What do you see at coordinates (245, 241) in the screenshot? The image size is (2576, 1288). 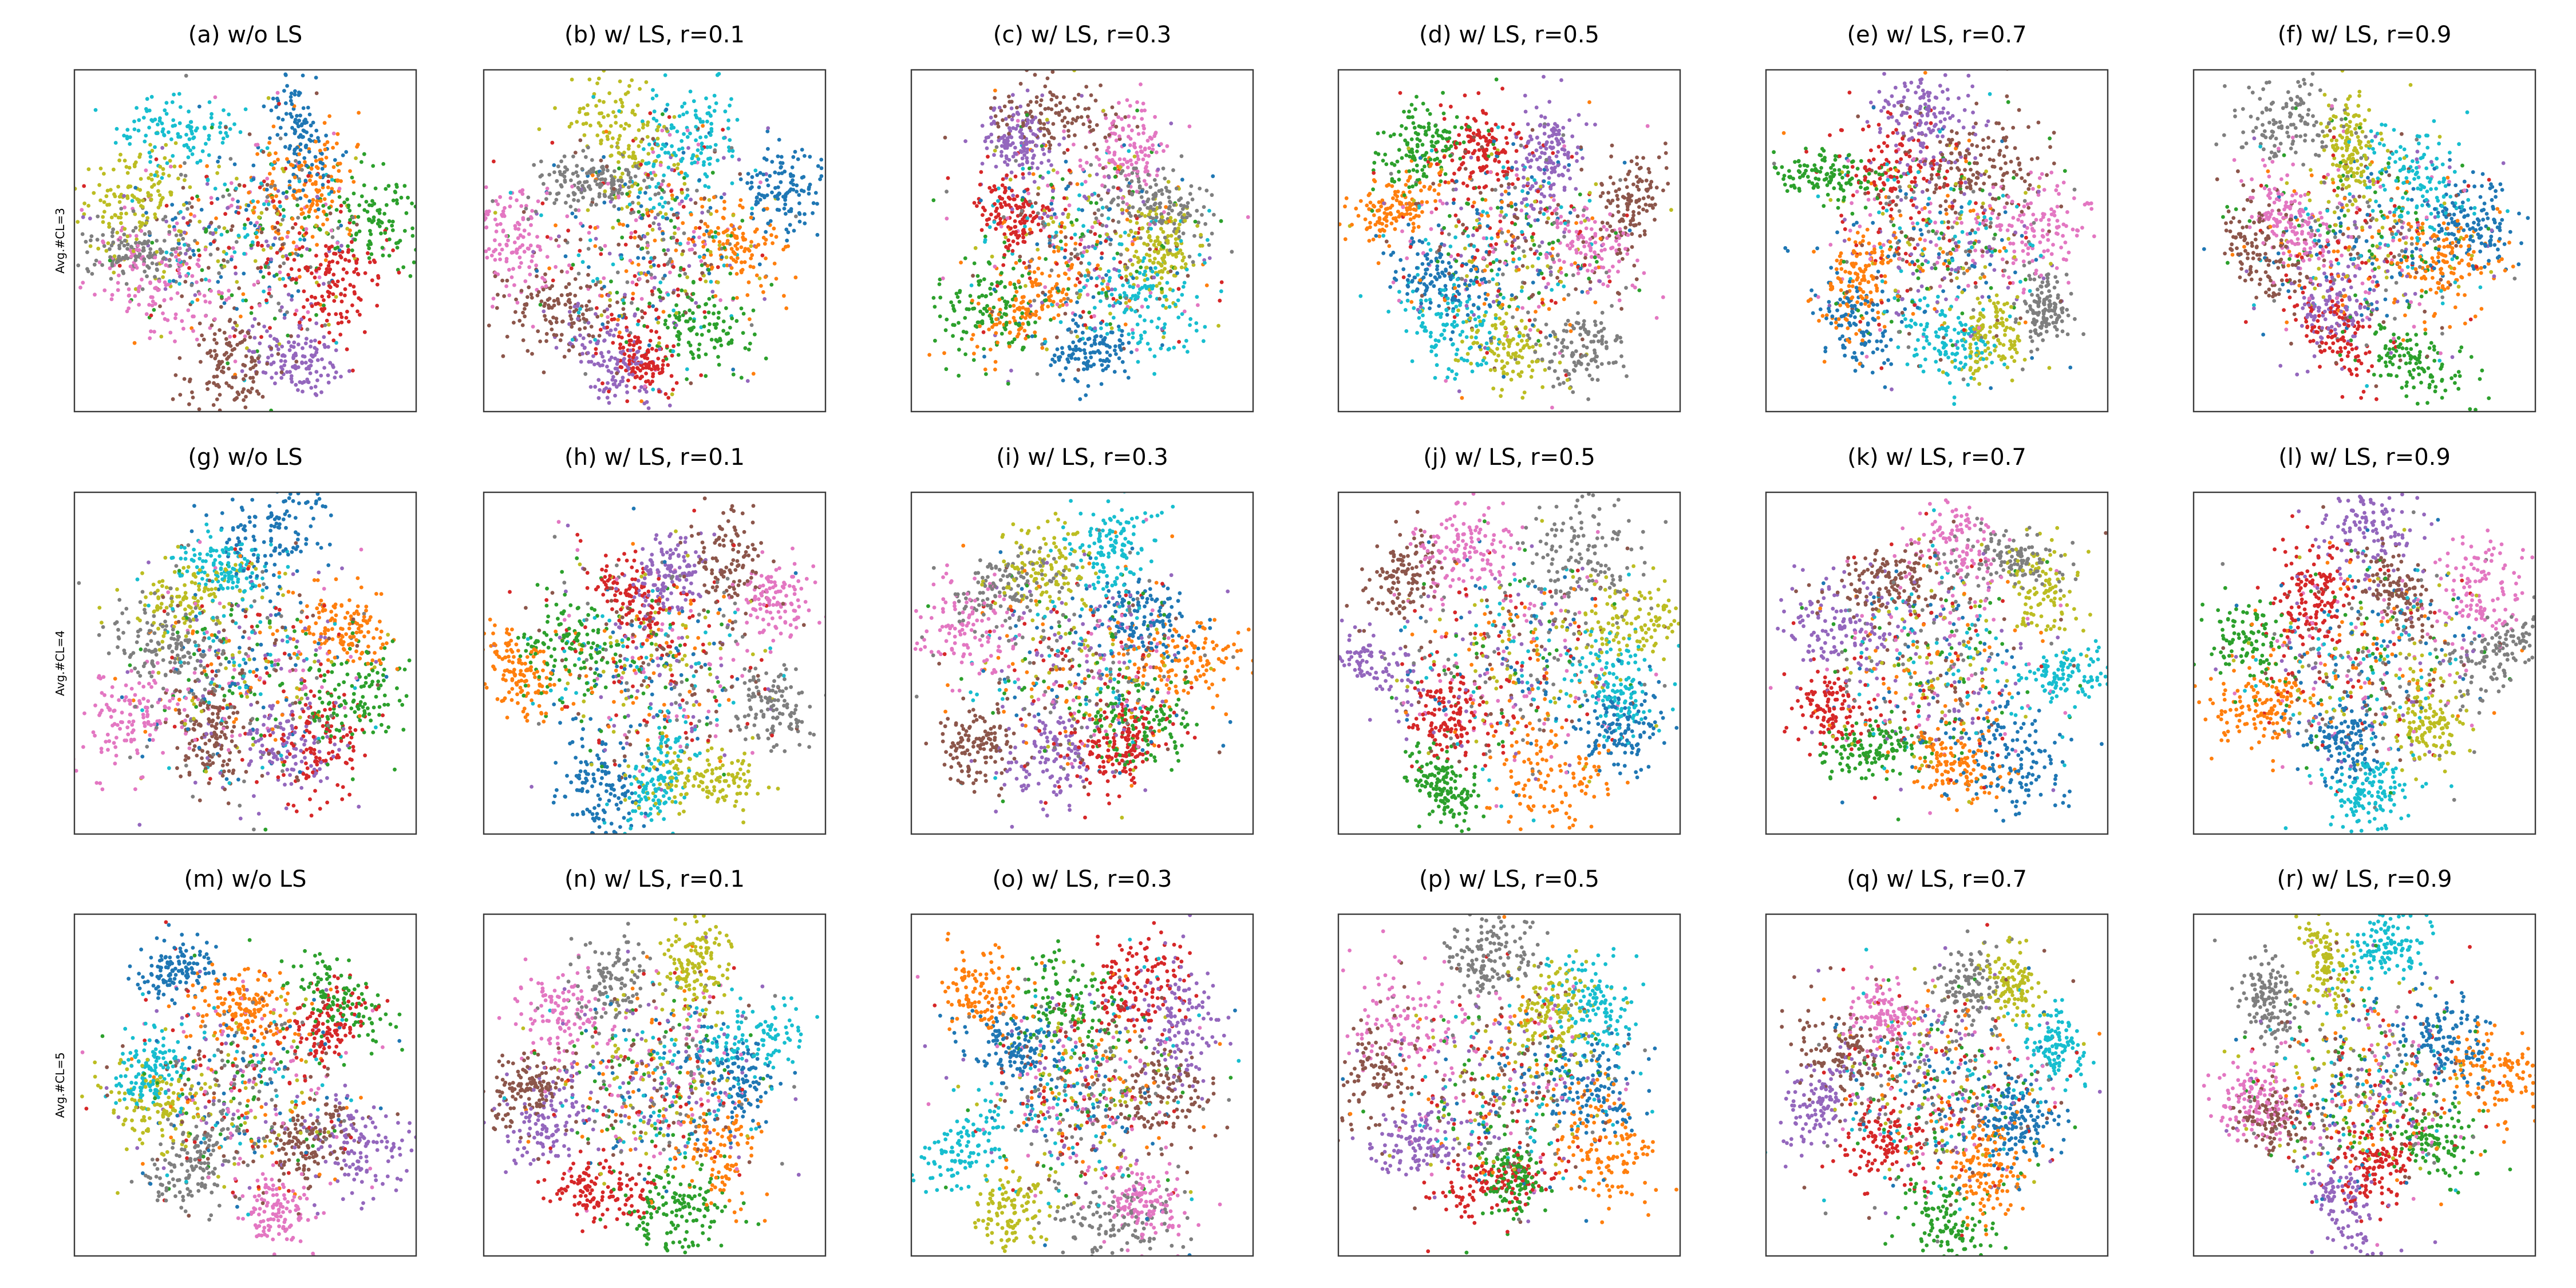 I see `panel-frame` at bounding box center [245, 241].